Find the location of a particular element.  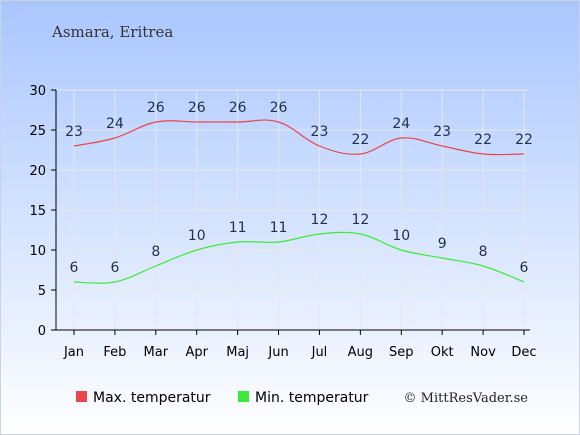

x-tick-label: Dec is located at coordinates (523, 352).